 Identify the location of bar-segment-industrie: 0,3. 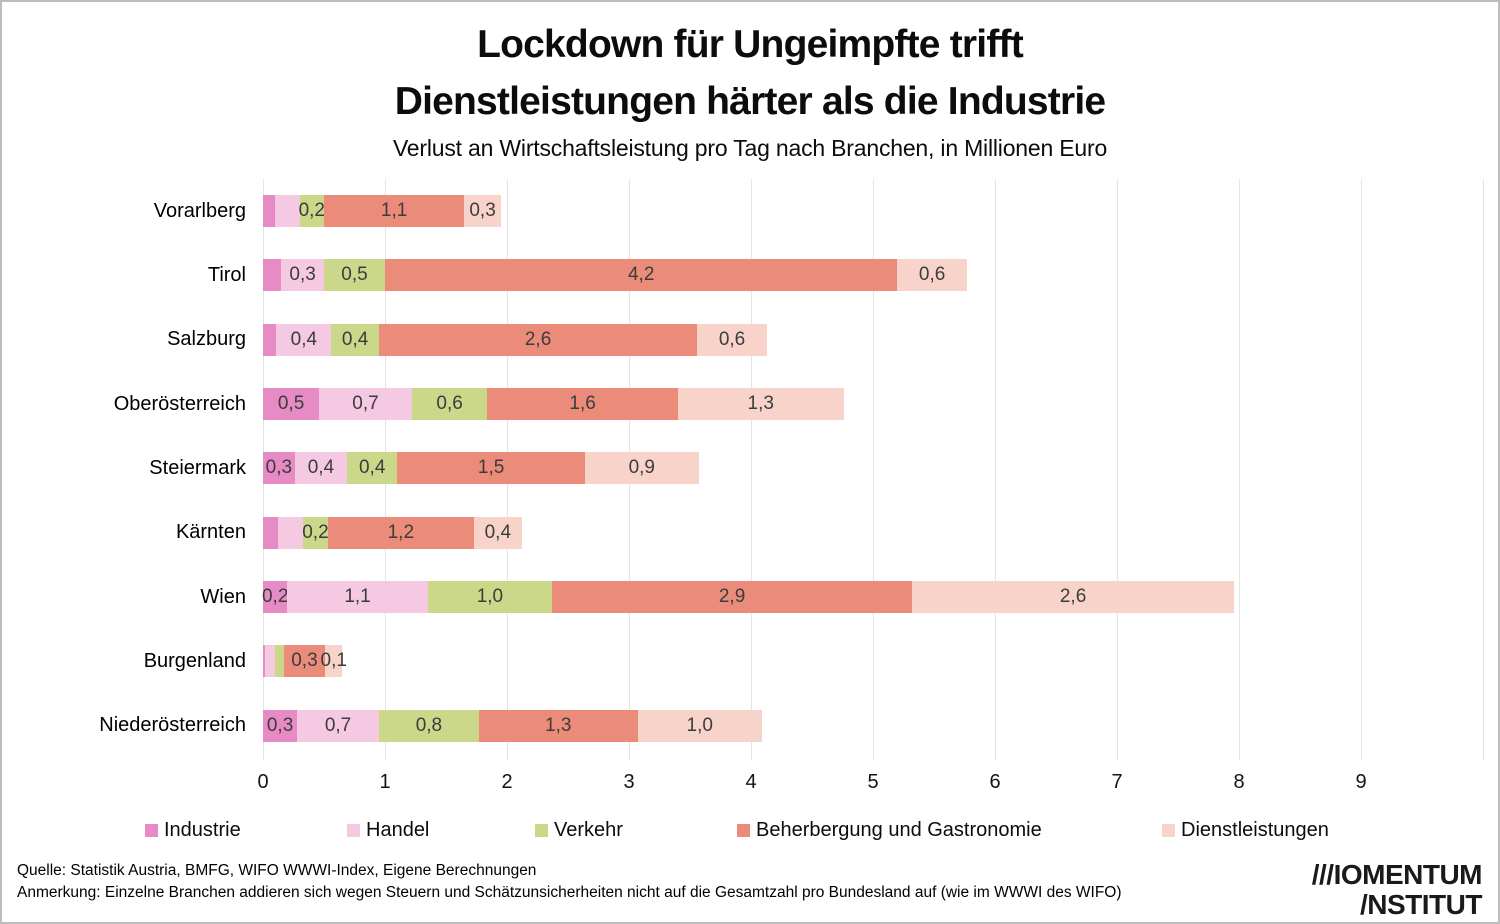
(280, 725).